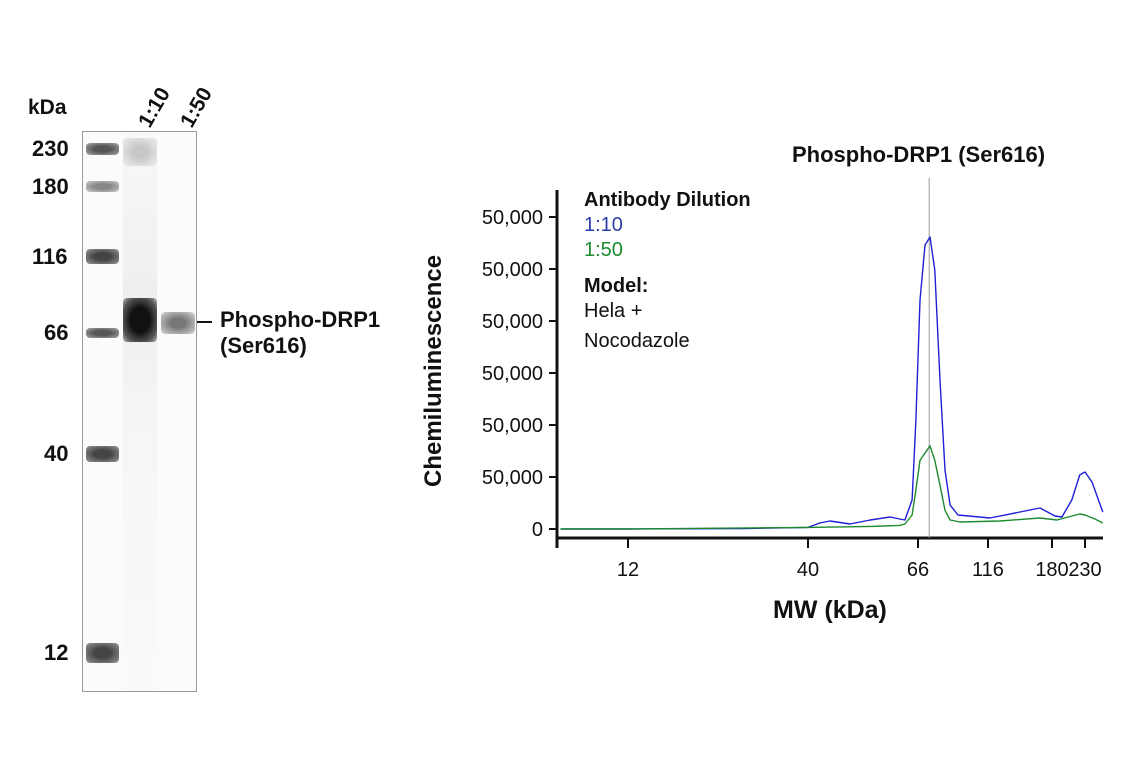  I want to click on target-label-line2: (Ser616), so click(263, 345).